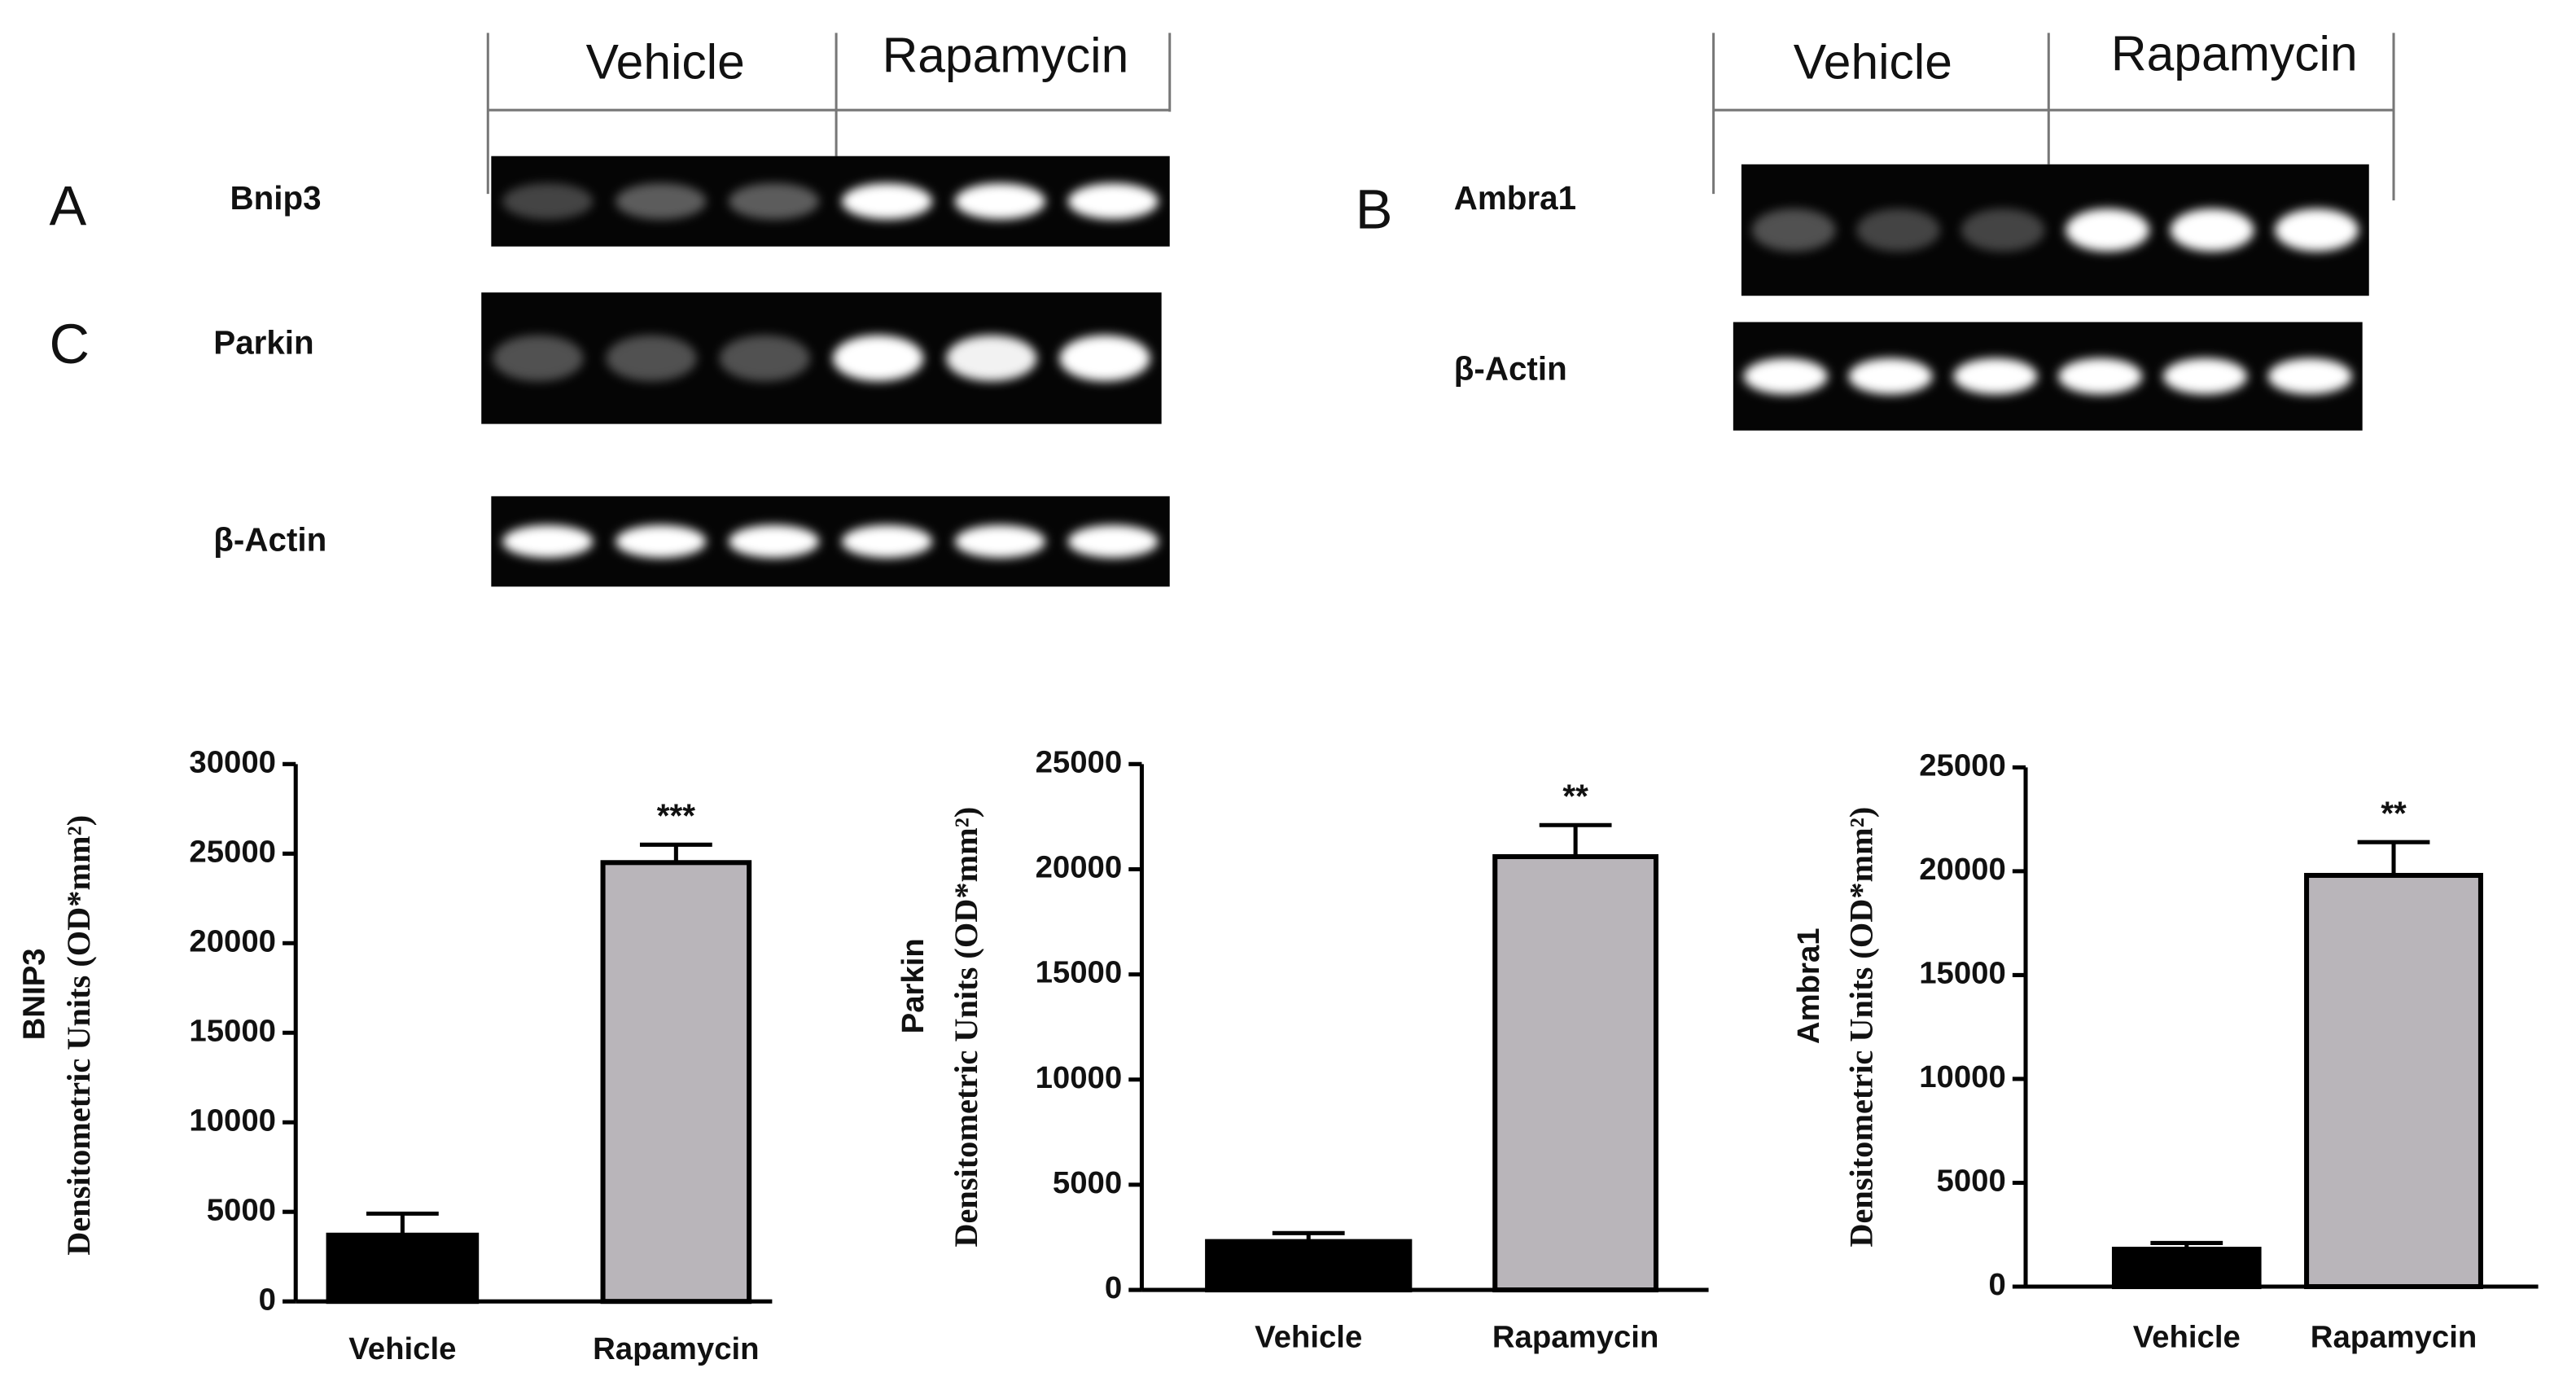  I want to click on panel-letter: B, so click(1374, 209).